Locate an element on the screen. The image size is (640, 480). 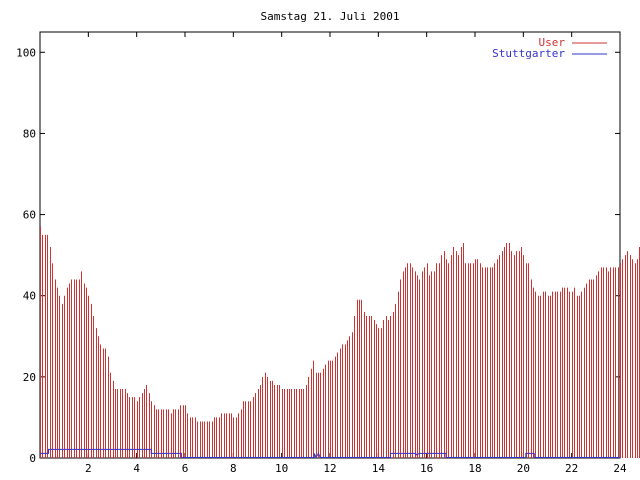
stuttgarter-series-line is located at coordinates (330, 453).